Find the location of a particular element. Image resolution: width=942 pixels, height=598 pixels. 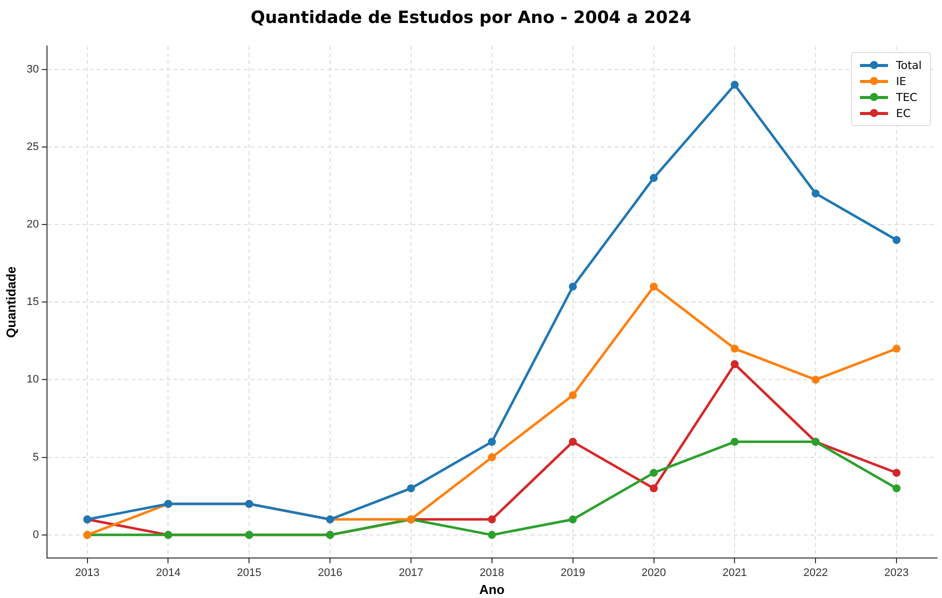

x-axis-title: Ano is located at coordinates (492, 589).